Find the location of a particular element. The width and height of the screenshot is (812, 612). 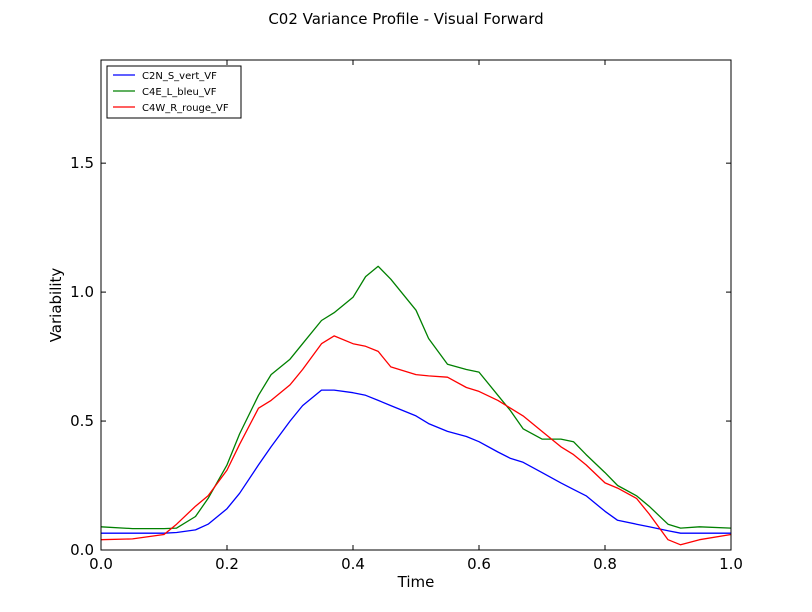

y-tick-label-1: 0.5 is located at coordinates (82, 421).